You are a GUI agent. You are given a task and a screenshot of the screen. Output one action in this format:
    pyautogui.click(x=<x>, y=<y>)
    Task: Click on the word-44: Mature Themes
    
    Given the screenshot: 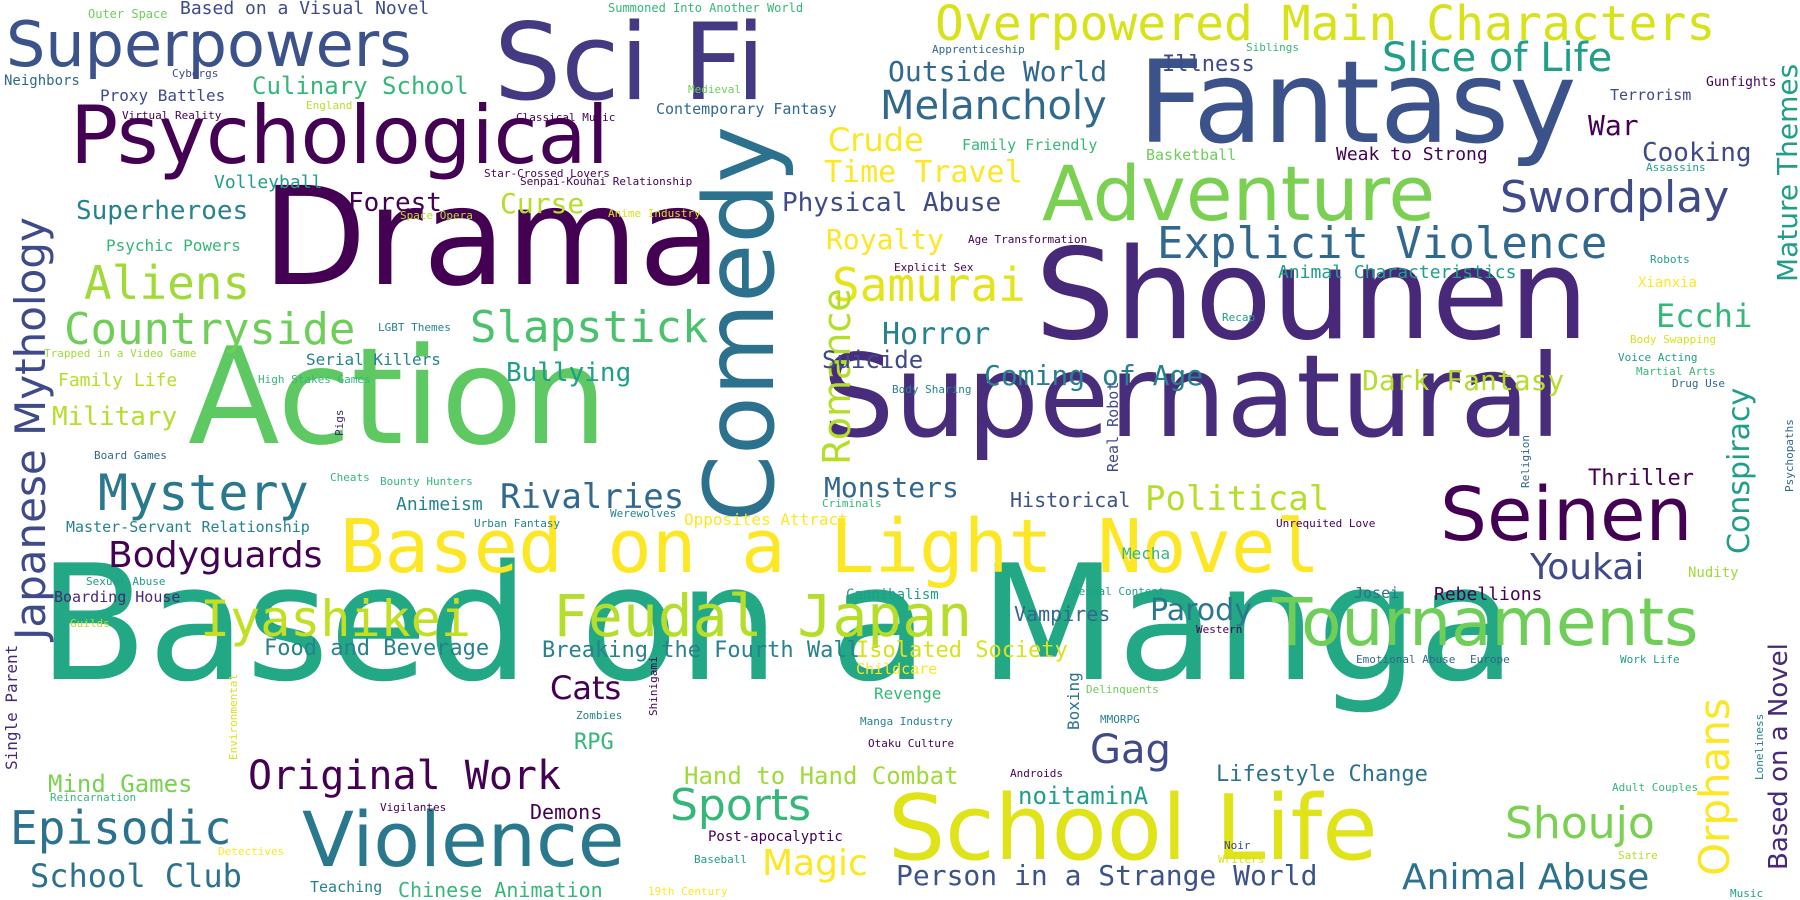 What is the action you would take?
    pyautogui.click(x=1785, y=172)
    